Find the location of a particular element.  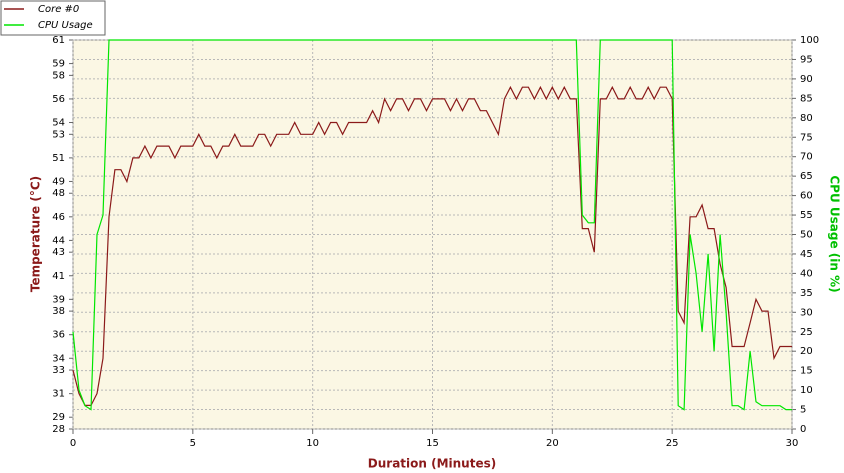

y2-tick-label: 70 is located at coordinates (806, 157).